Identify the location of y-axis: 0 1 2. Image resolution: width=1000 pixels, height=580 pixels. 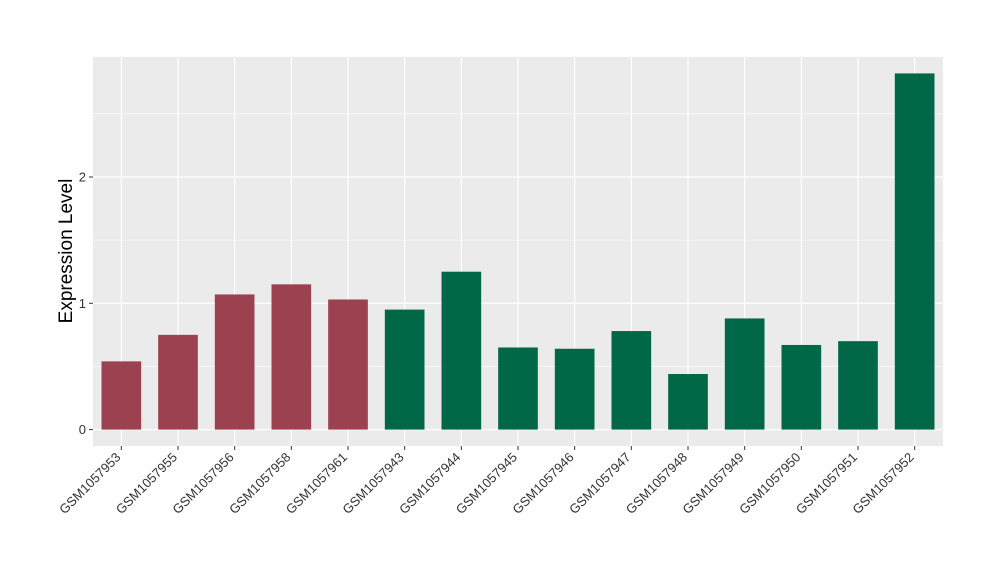
(86, 303).